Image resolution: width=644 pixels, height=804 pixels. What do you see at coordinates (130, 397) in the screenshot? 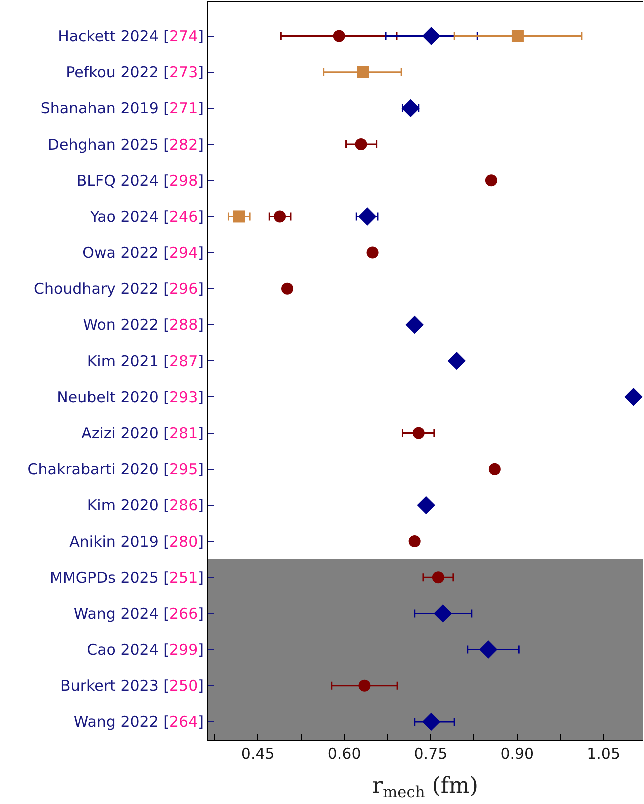
I see `y-tick-label: Neubelt 2020 [293]` at bounding box center [130, 397].